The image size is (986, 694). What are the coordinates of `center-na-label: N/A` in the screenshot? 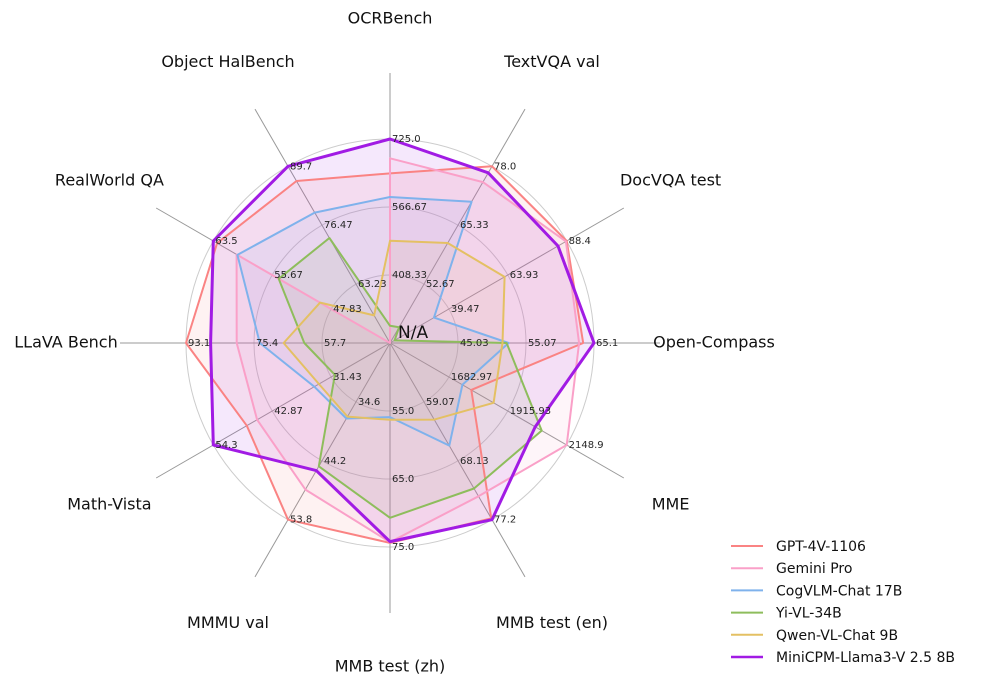 It's located at (413, 333).